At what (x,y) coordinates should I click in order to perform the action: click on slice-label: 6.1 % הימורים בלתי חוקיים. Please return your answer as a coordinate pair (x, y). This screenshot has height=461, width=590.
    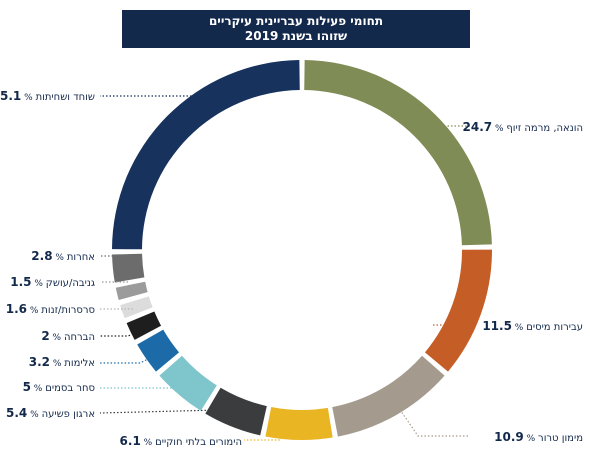
    Looking at the image, I should click on (181, 441).